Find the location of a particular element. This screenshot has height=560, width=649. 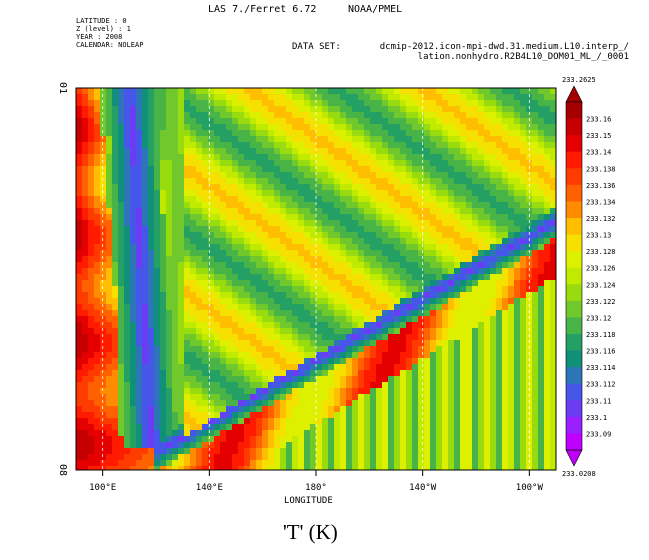

colorbar-min-label: 233.0208 is located at coordinates (579, 474).